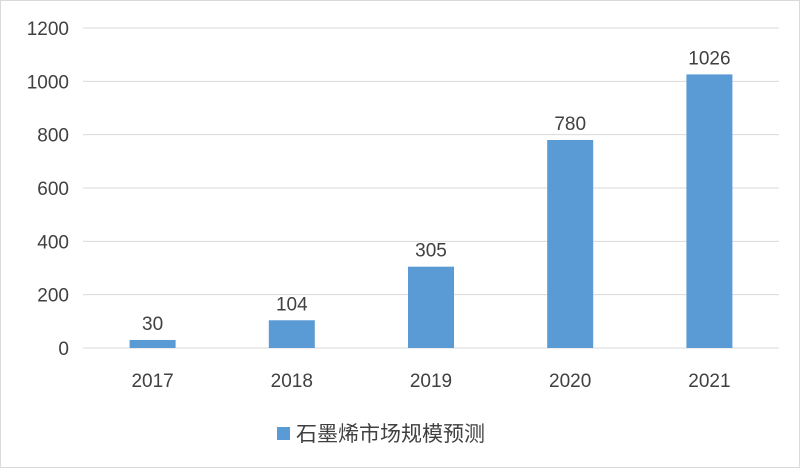 This screenshot has height=468, width=800. Describe the element at coordinates (292, 304) in the screenshot. I see `data-label: 104` at that location.